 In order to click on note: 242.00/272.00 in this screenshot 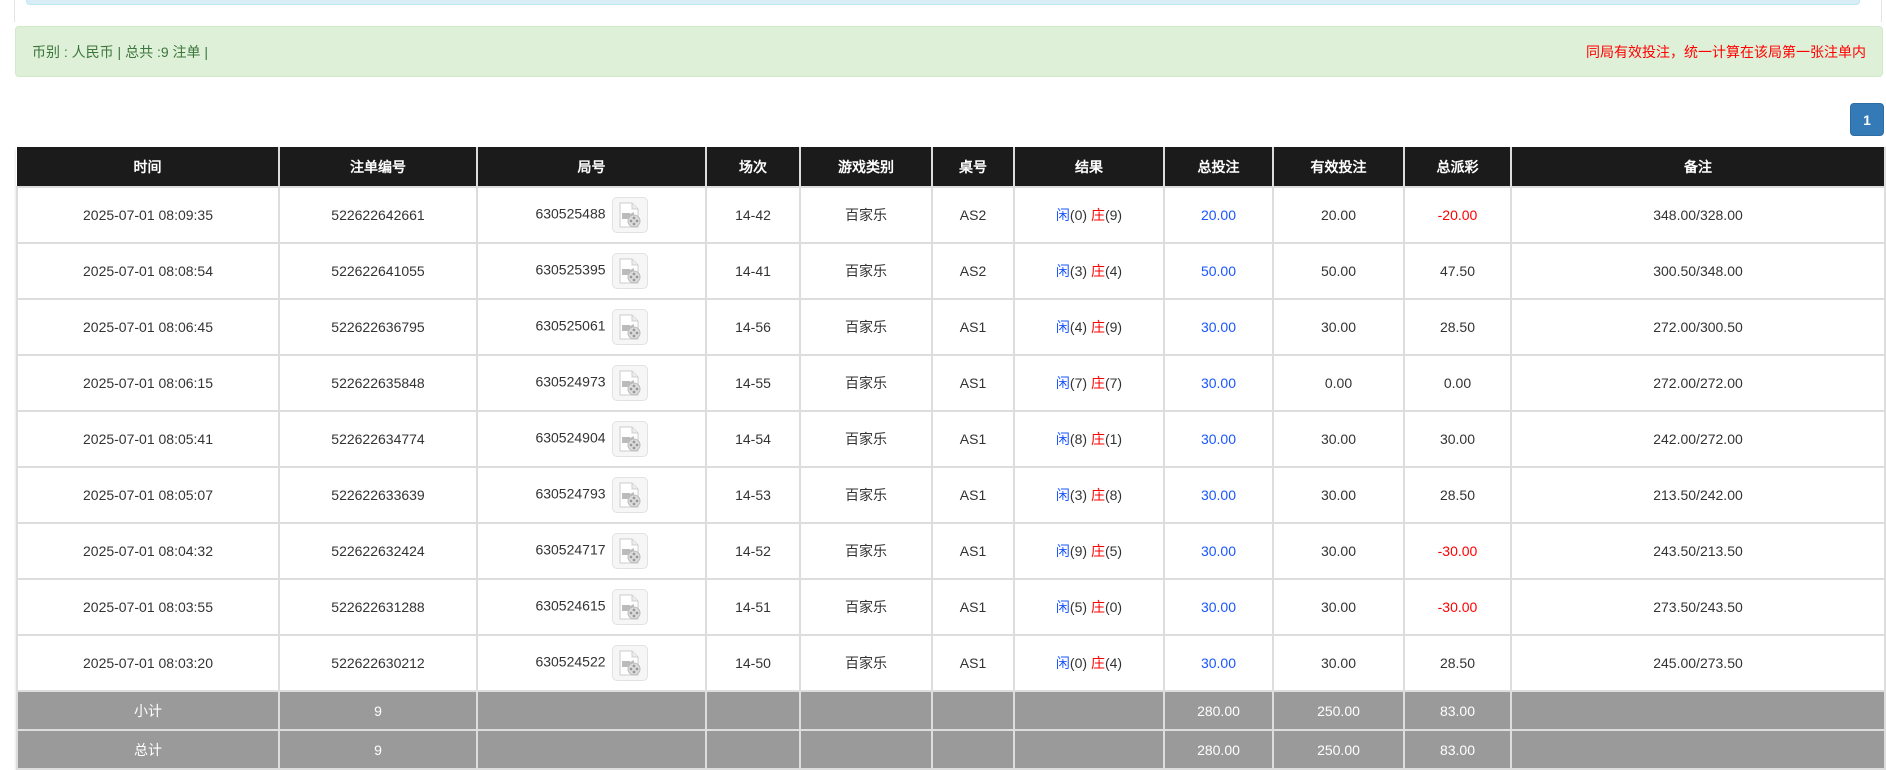, I will do `click(1698, 439)`.